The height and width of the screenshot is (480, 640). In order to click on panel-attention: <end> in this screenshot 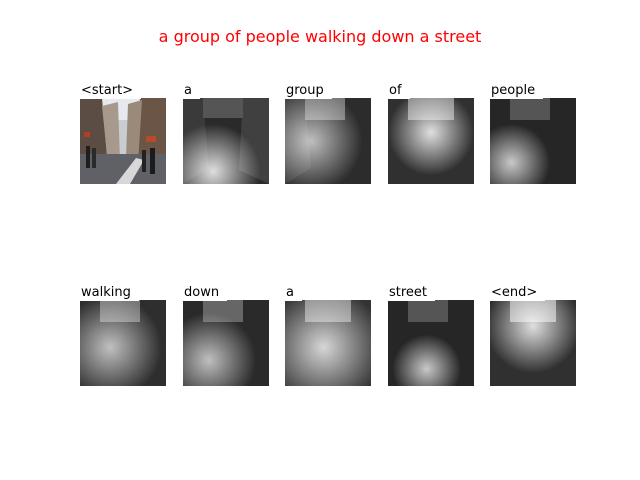, I will do `click(533, 336)`.